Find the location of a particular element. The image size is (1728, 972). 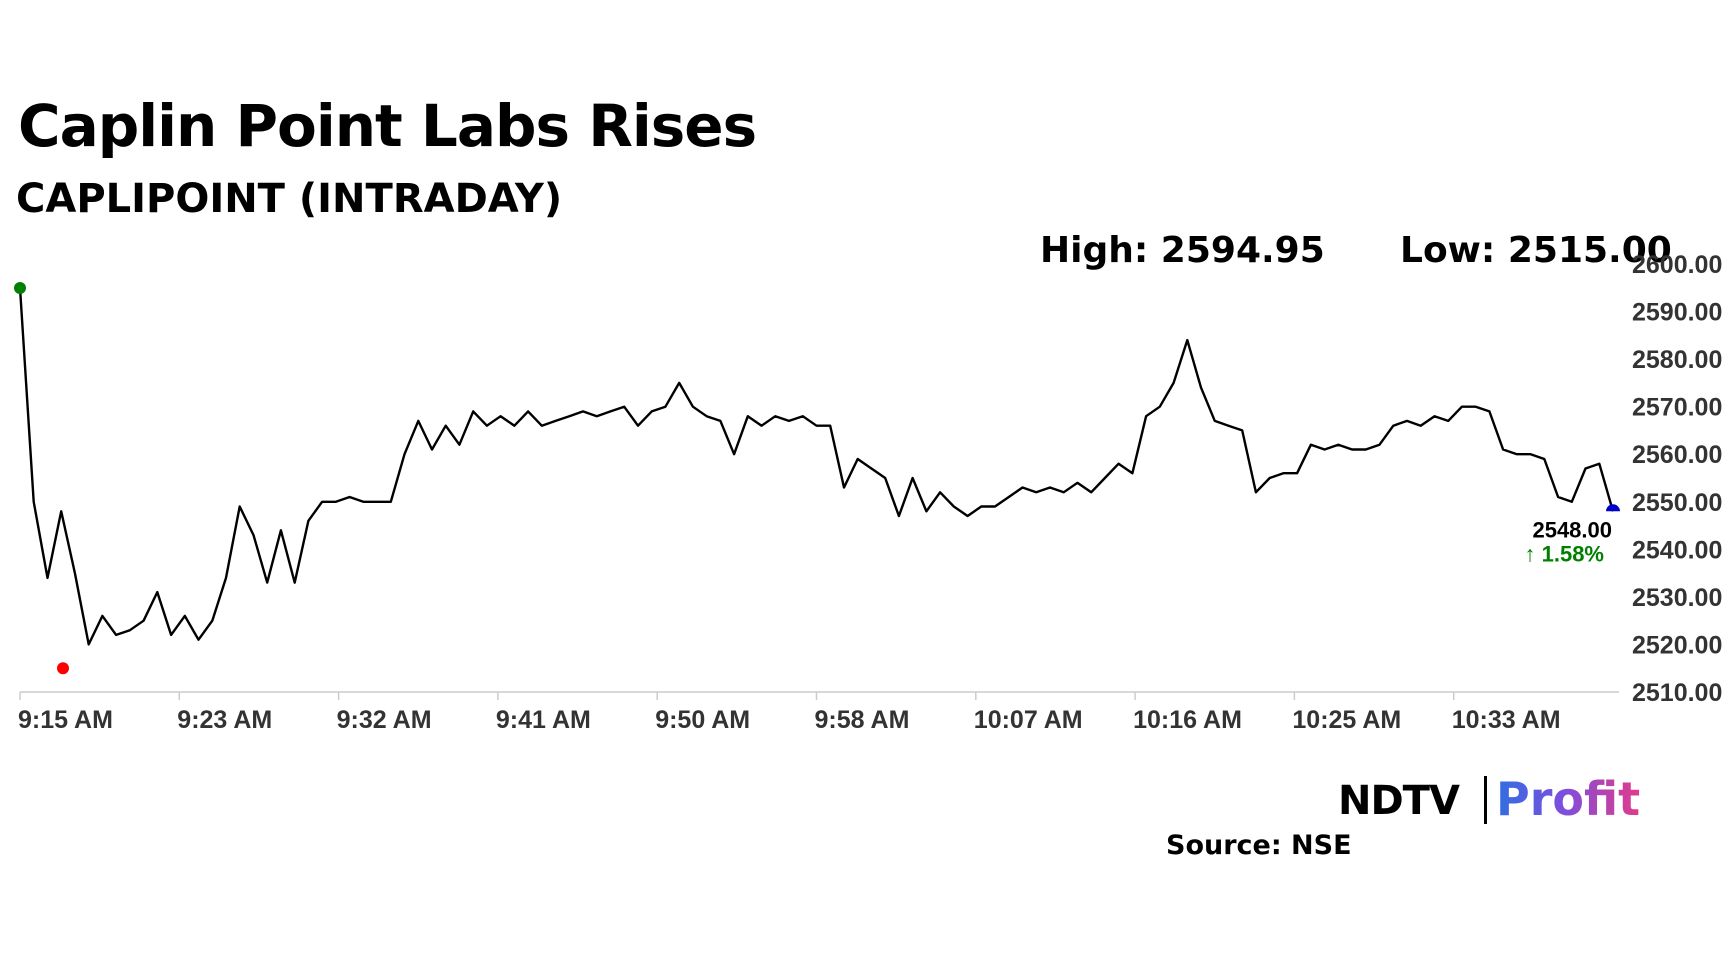

y-tick-label: 2540.00 is located at coordinates (1677, 550).